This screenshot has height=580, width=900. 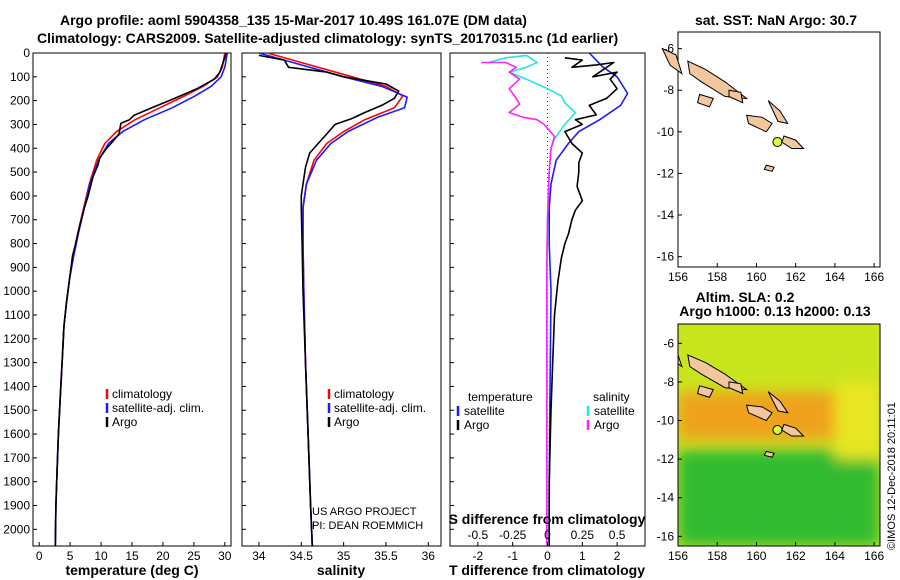 I want to click on latitude-tick-label: -12, so click(x=666, y=459).